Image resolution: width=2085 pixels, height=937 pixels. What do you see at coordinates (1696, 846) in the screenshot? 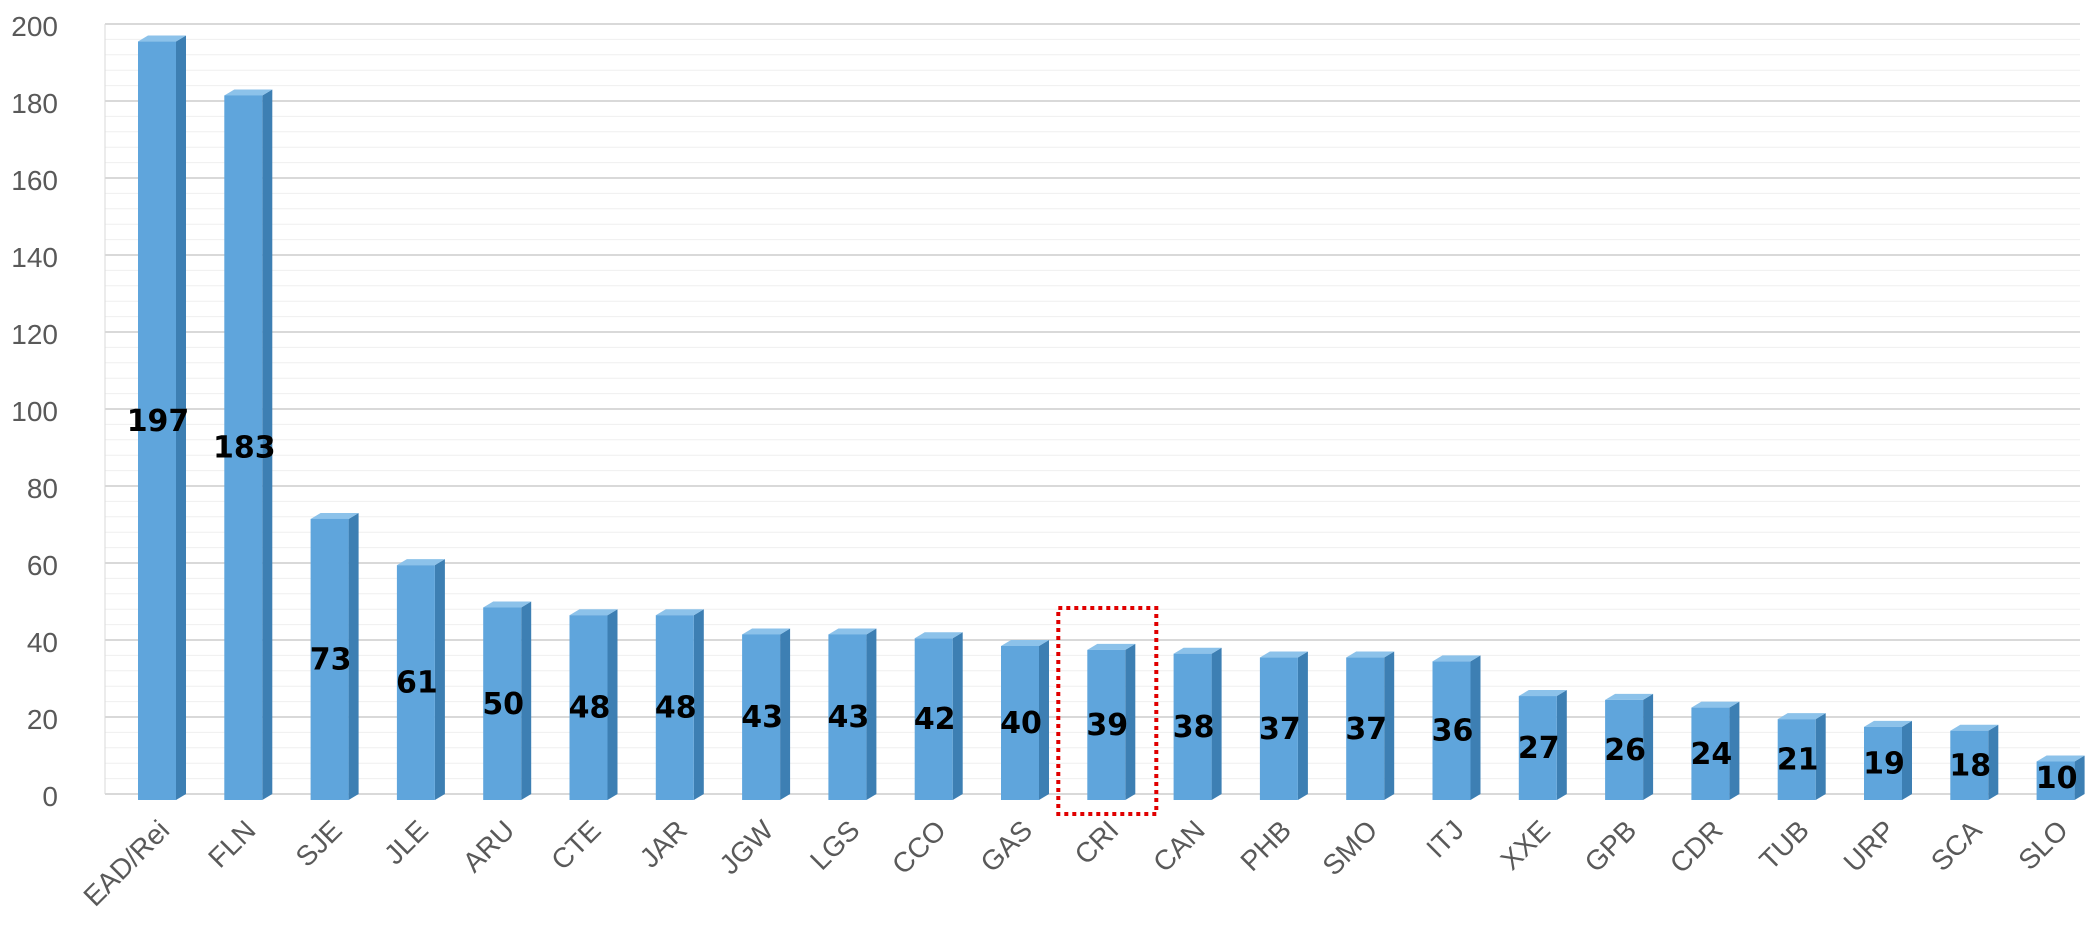
I see `x-tick-label: CDR` at bounding box center [1696, 846].